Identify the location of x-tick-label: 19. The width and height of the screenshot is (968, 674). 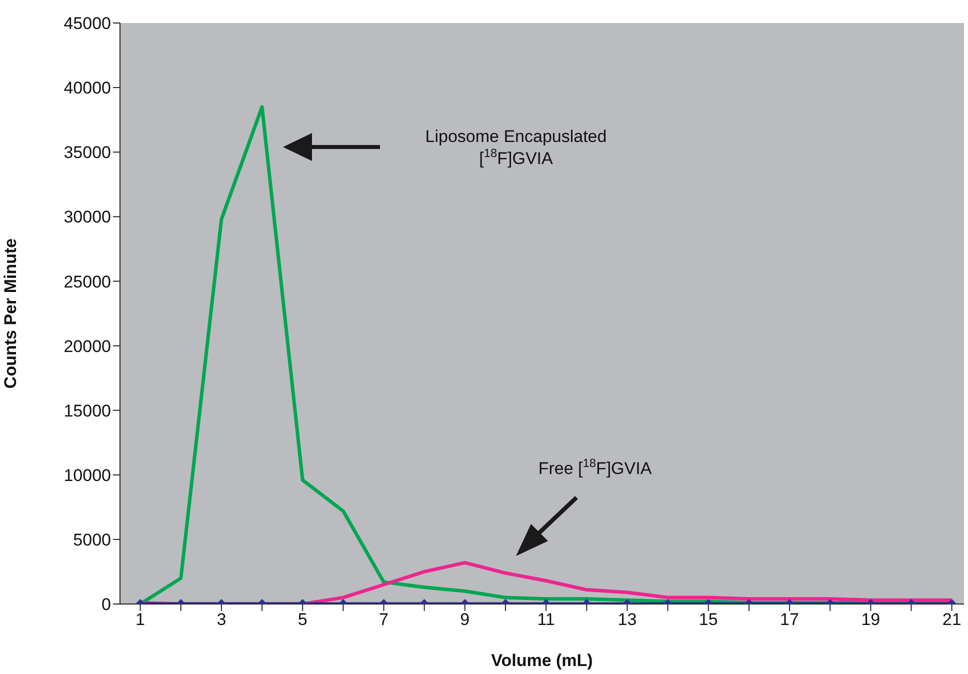
(870, 620).